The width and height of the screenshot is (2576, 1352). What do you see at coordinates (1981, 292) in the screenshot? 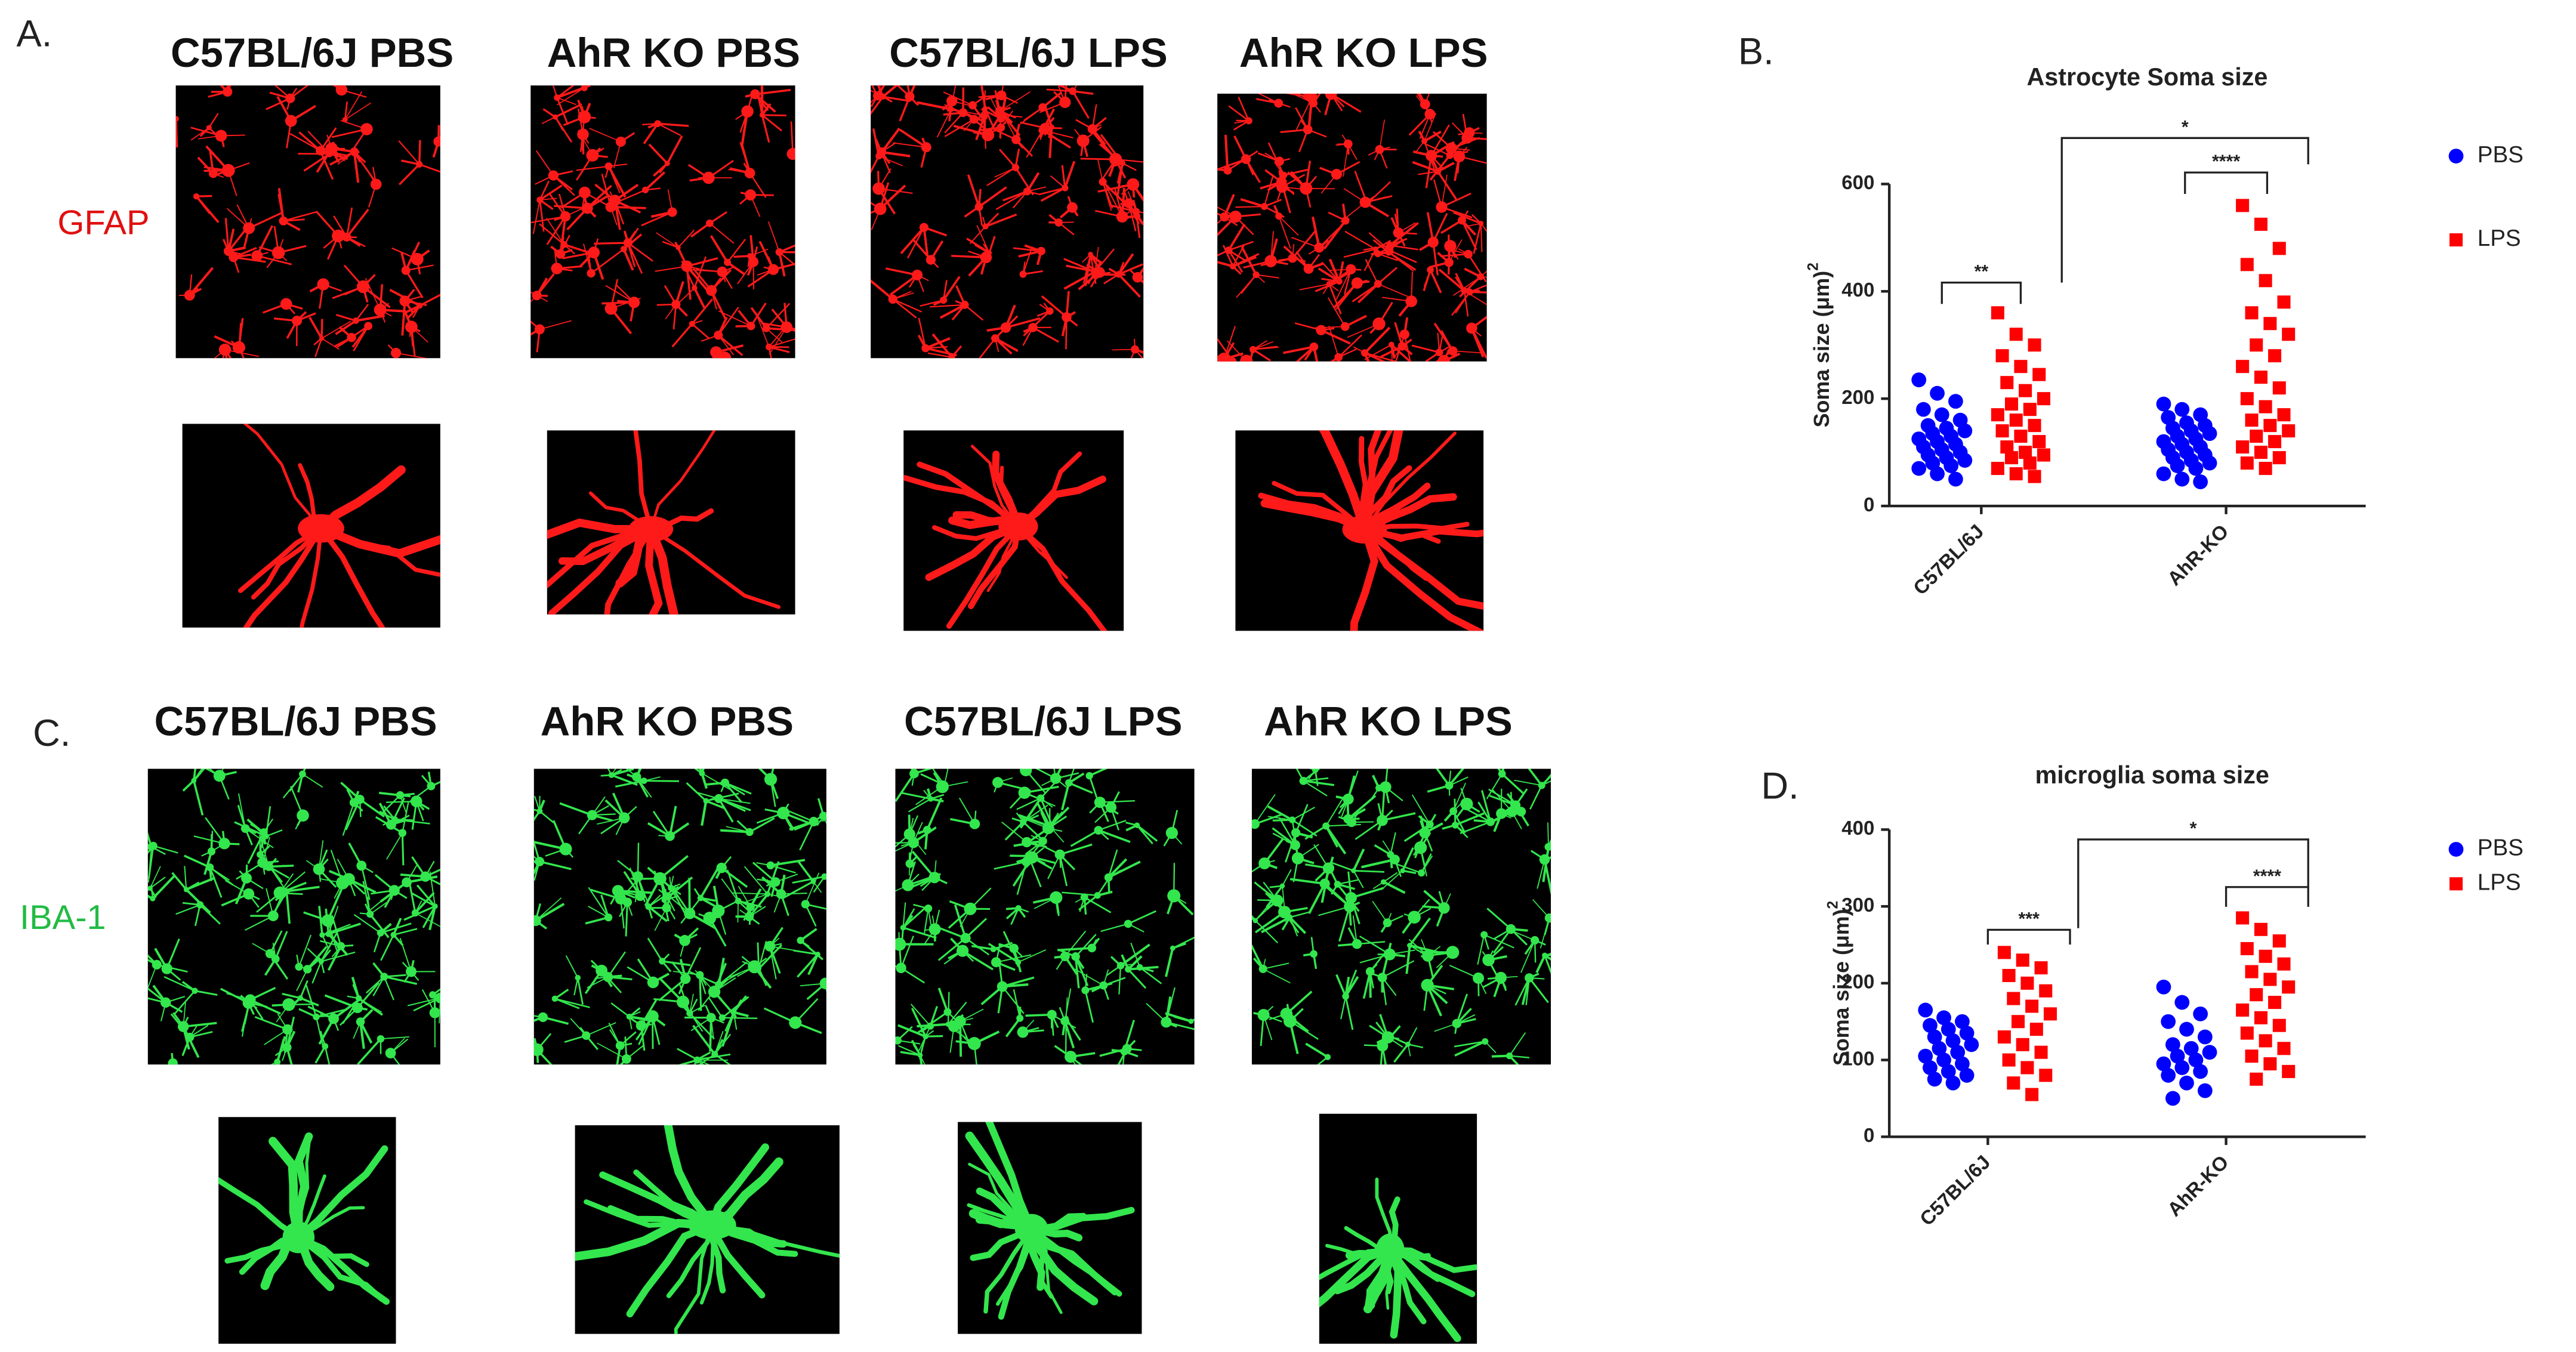
I see `significance-bracket` at bounding box center [1981, 292].